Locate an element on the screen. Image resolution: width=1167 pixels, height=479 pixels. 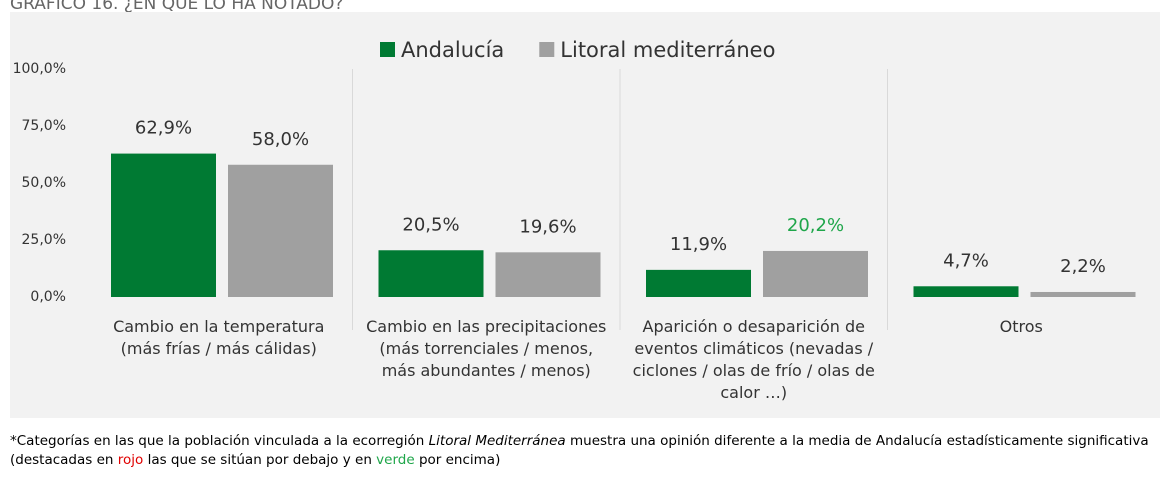
footnote-italic: Litoral Mediterránea is located at coordinates (497, 441).